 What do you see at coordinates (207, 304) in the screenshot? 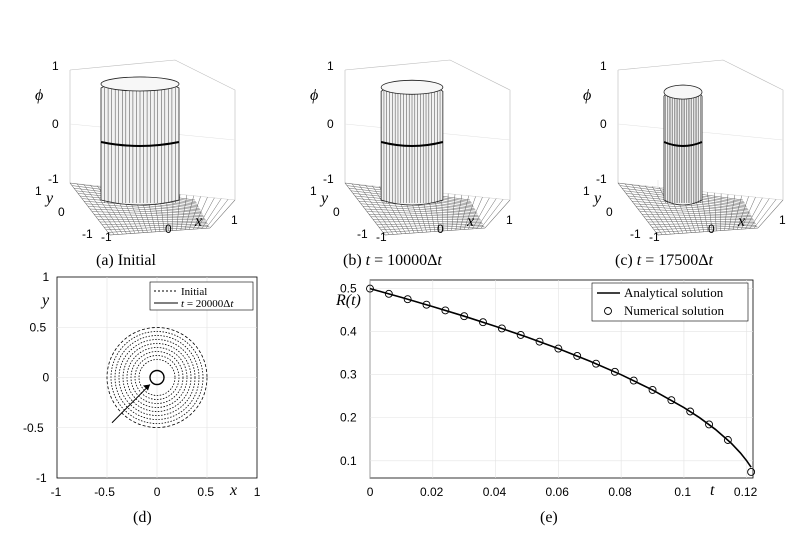
I see `legend-label-final: t = 20000Δt` at bounding box center [207, 304].